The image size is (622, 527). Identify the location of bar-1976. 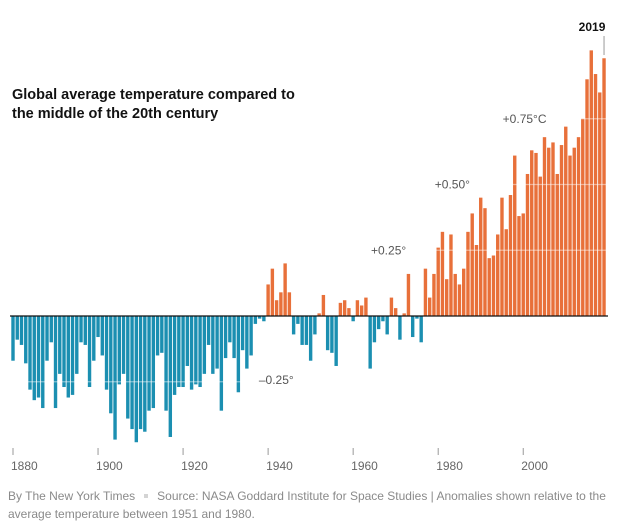
(421, 329).